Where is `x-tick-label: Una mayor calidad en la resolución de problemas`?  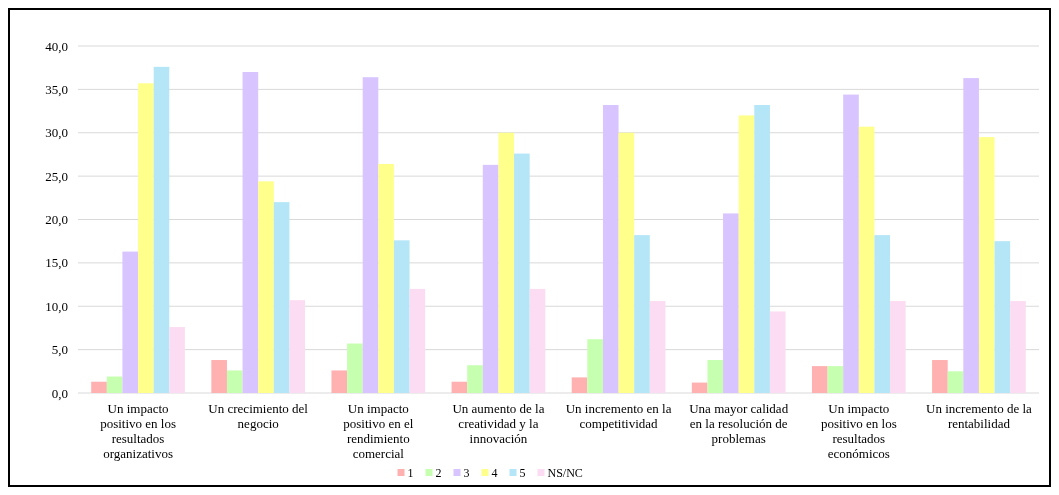 x-tick-label: Una mayor calidad en la resolución de problemas is located at coordinates (739, 423).